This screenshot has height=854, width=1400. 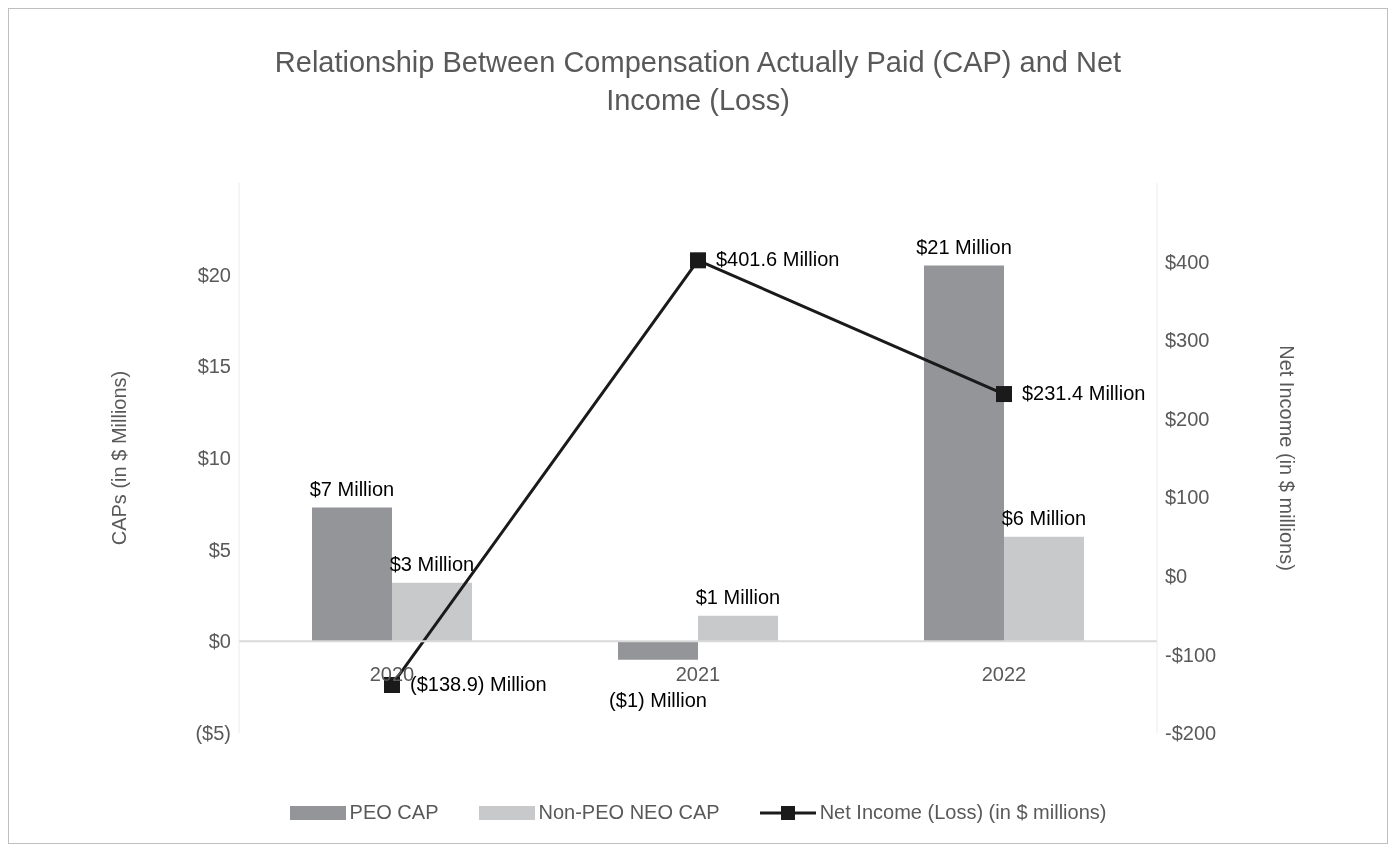 I want to click on data-label: ($1) Million, so click(x=658, y=700).